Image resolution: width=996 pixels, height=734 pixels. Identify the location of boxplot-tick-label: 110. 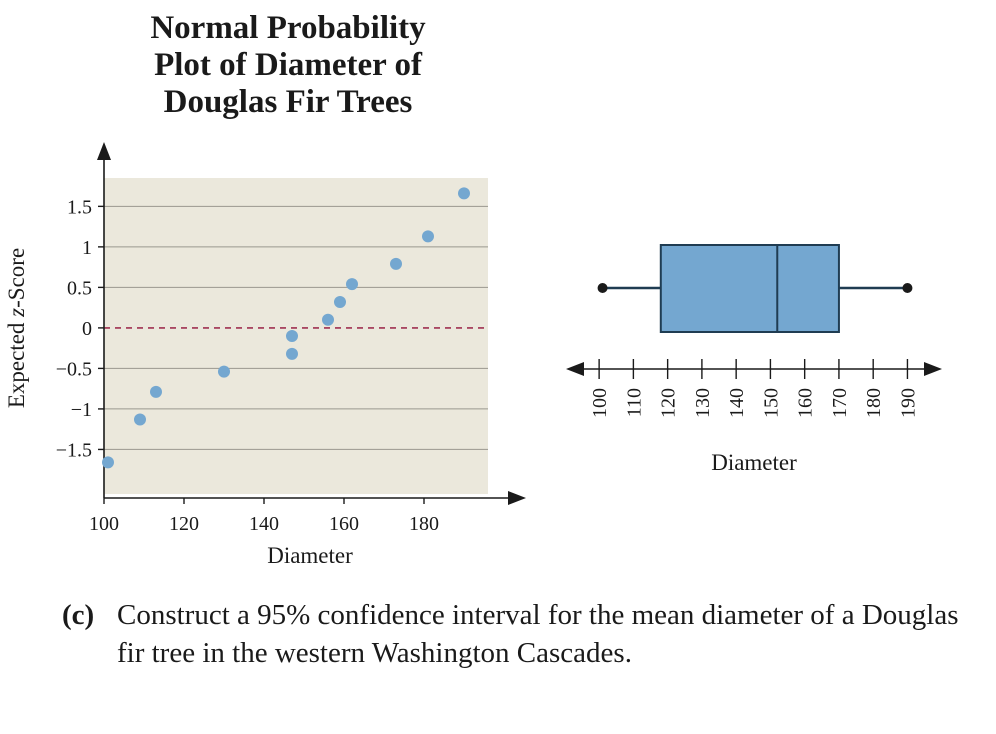
(634, 402).